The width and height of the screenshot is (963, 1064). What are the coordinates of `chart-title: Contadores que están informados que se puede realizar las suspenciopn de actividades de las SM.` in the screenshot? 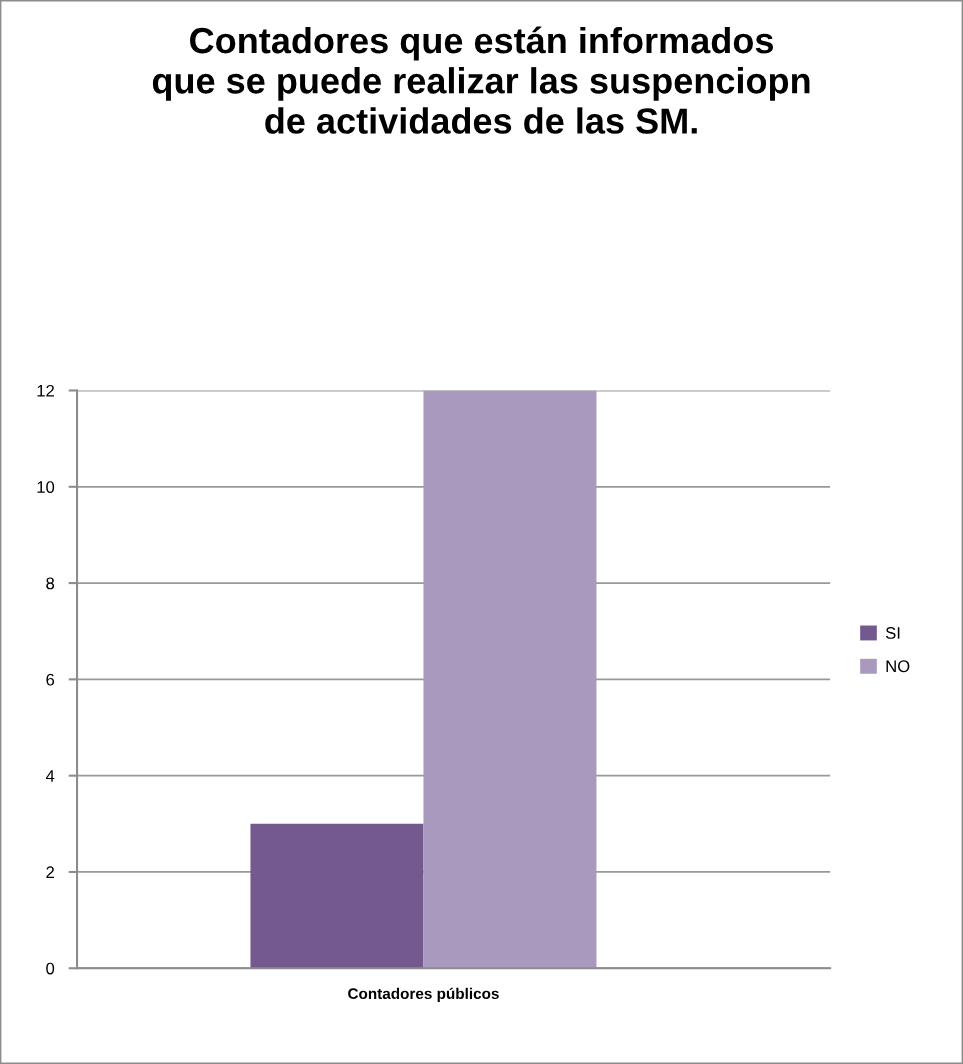 It's located at (481, 80).